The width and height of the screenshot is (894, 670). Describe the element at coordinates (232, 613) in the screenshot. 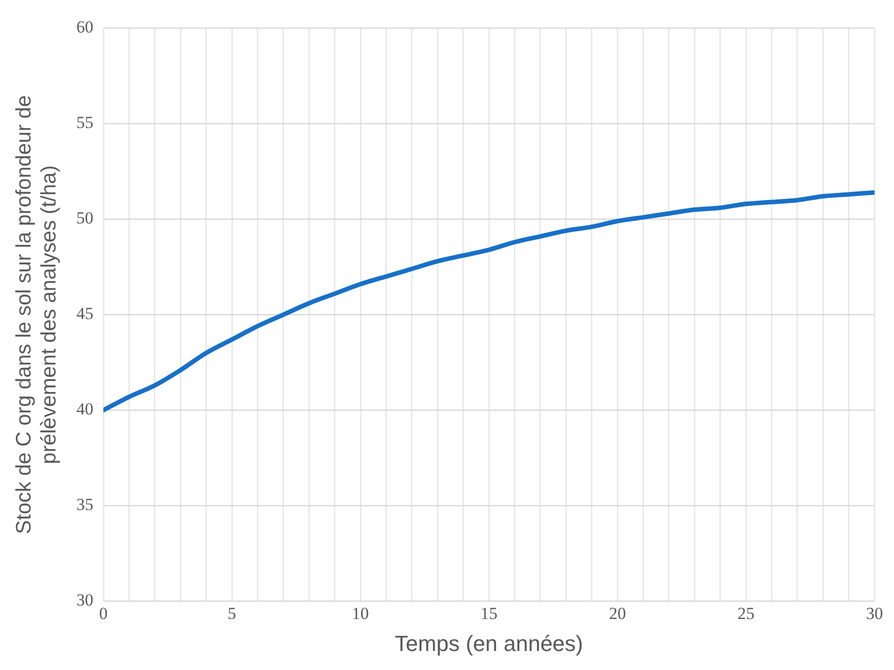

I see `x-tick-label: 5` at that location.